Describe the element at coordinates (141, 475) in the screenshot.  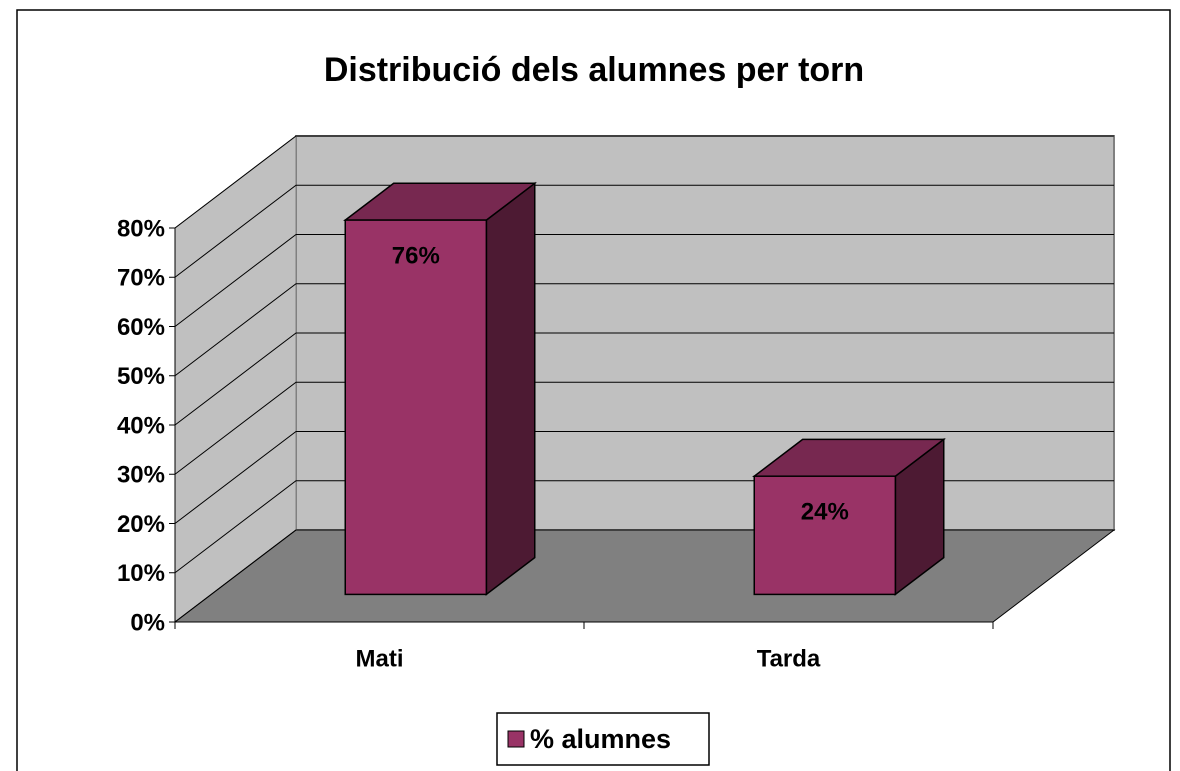
I see `y-tick-label: 30%` at that location.